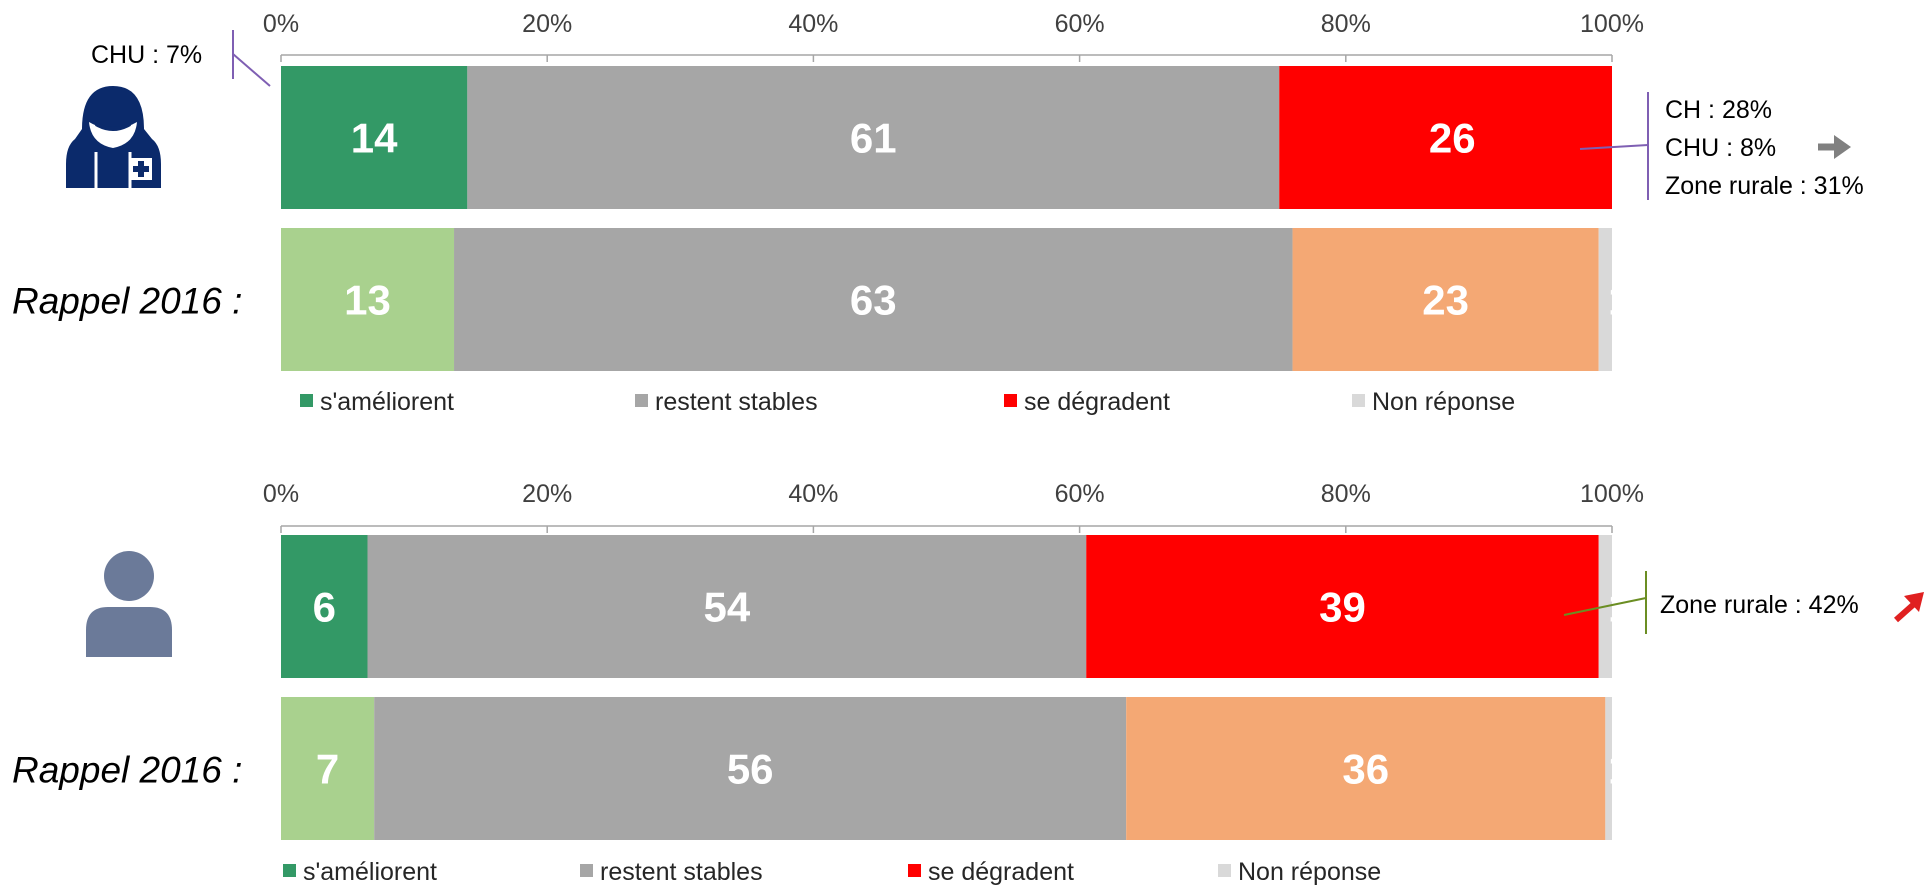 The width and height of the screenshot is (1927, 892). What do you see at coordinates (1720, 148) in the screenshot?
I see `right-note-line-2: CHU : 8%` at bounding box center [1720, 148].